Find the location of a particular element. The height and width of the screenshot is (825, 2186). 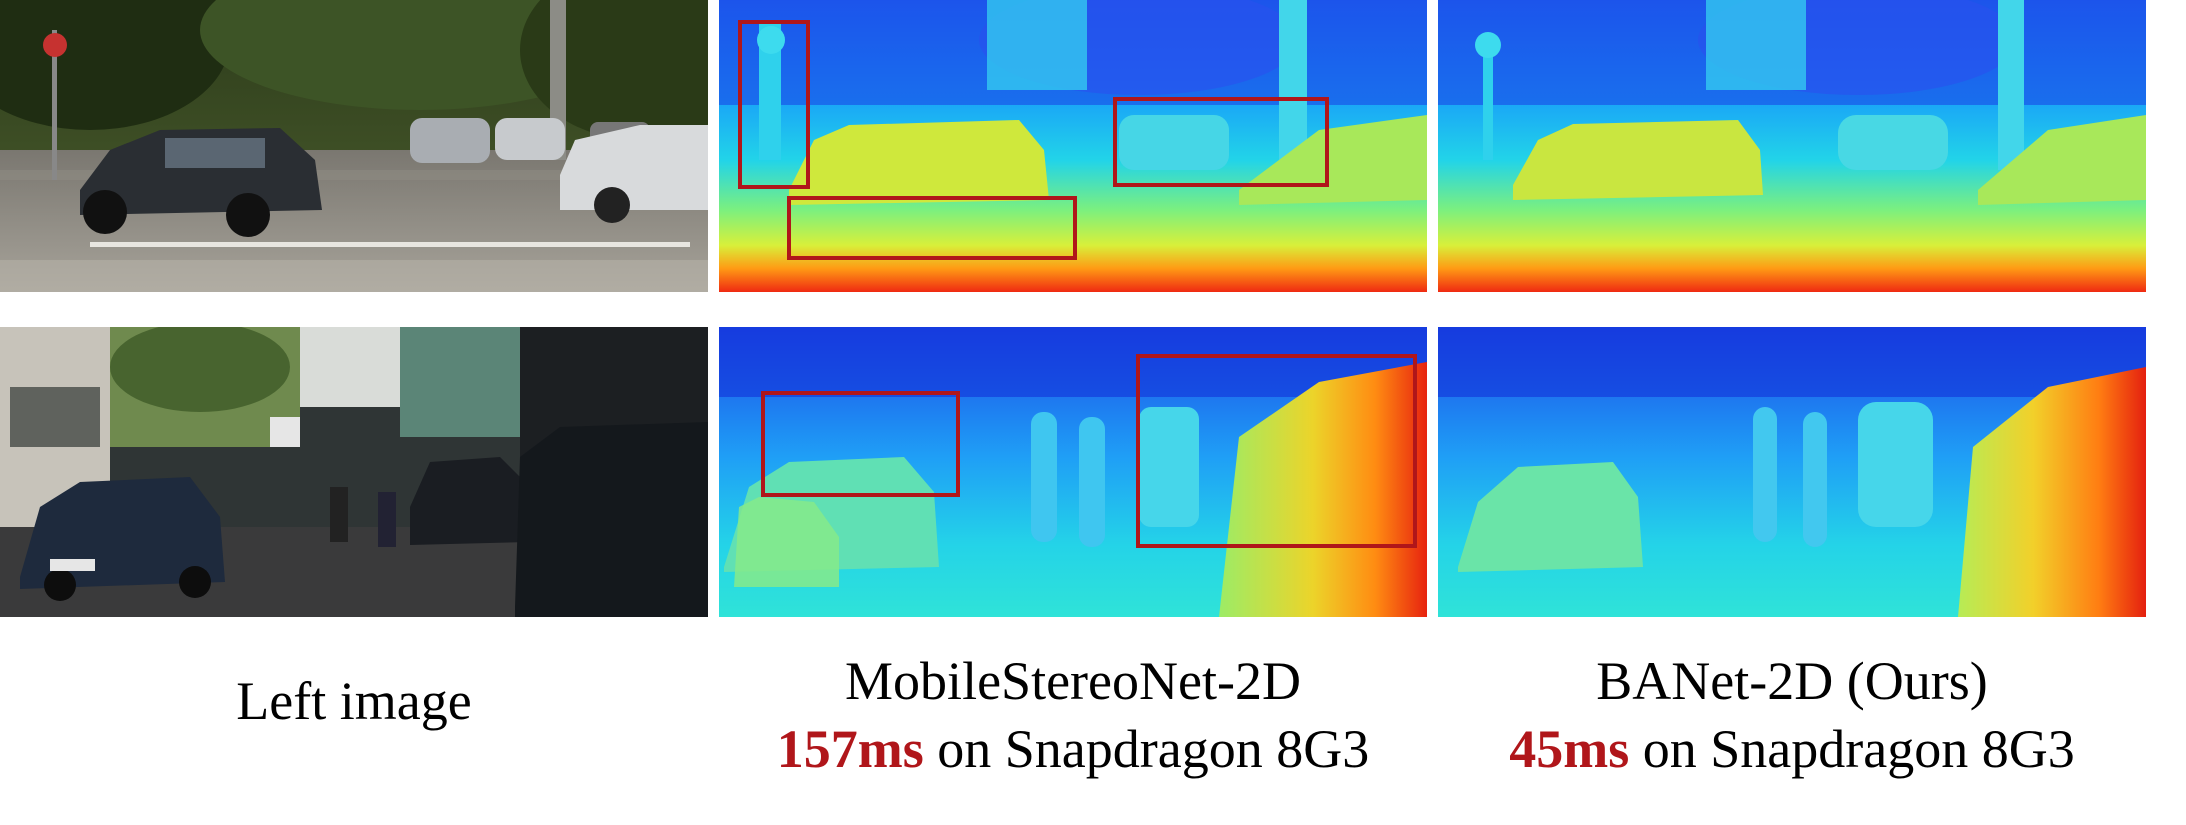

caption-mobilestereonet-timing: 157ms on Snapdragon 8G3 is located at coordinates (1073, 749).